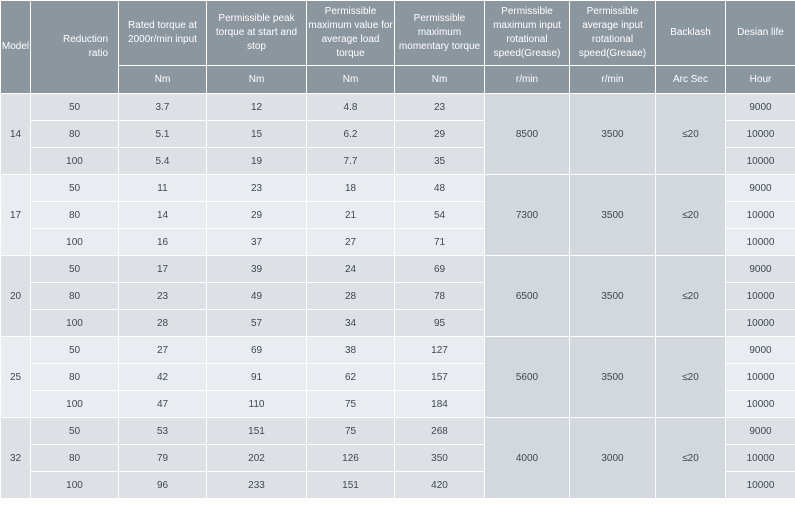  I want to click on table-row: 80 23 49 28 78 10000, so click(398, 296).